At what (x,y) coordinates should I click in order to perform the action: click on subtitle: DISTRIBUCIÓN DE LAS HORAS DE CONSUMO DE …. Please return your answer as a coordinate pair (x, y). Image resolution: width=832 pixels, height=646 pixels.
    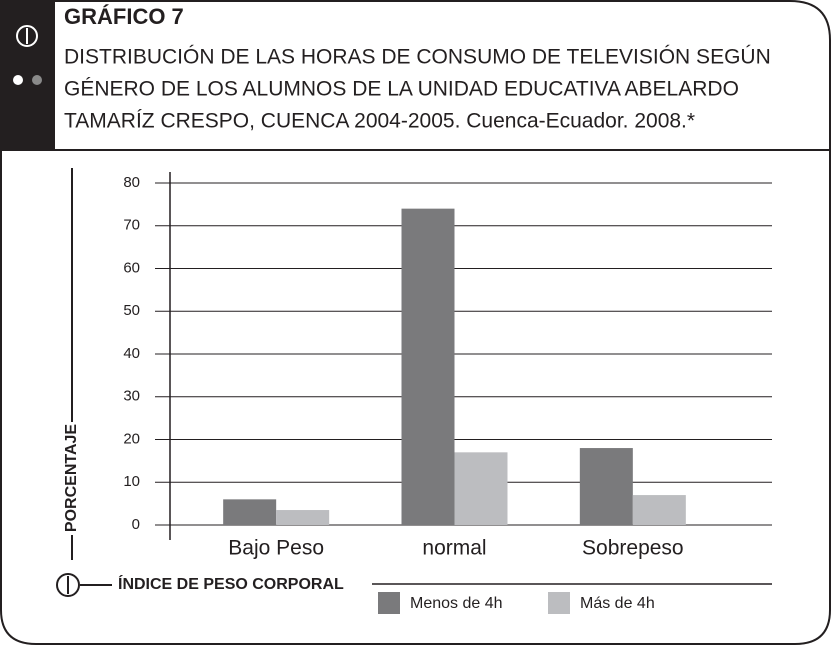
    Looking at the image, I should click on (417, 57).